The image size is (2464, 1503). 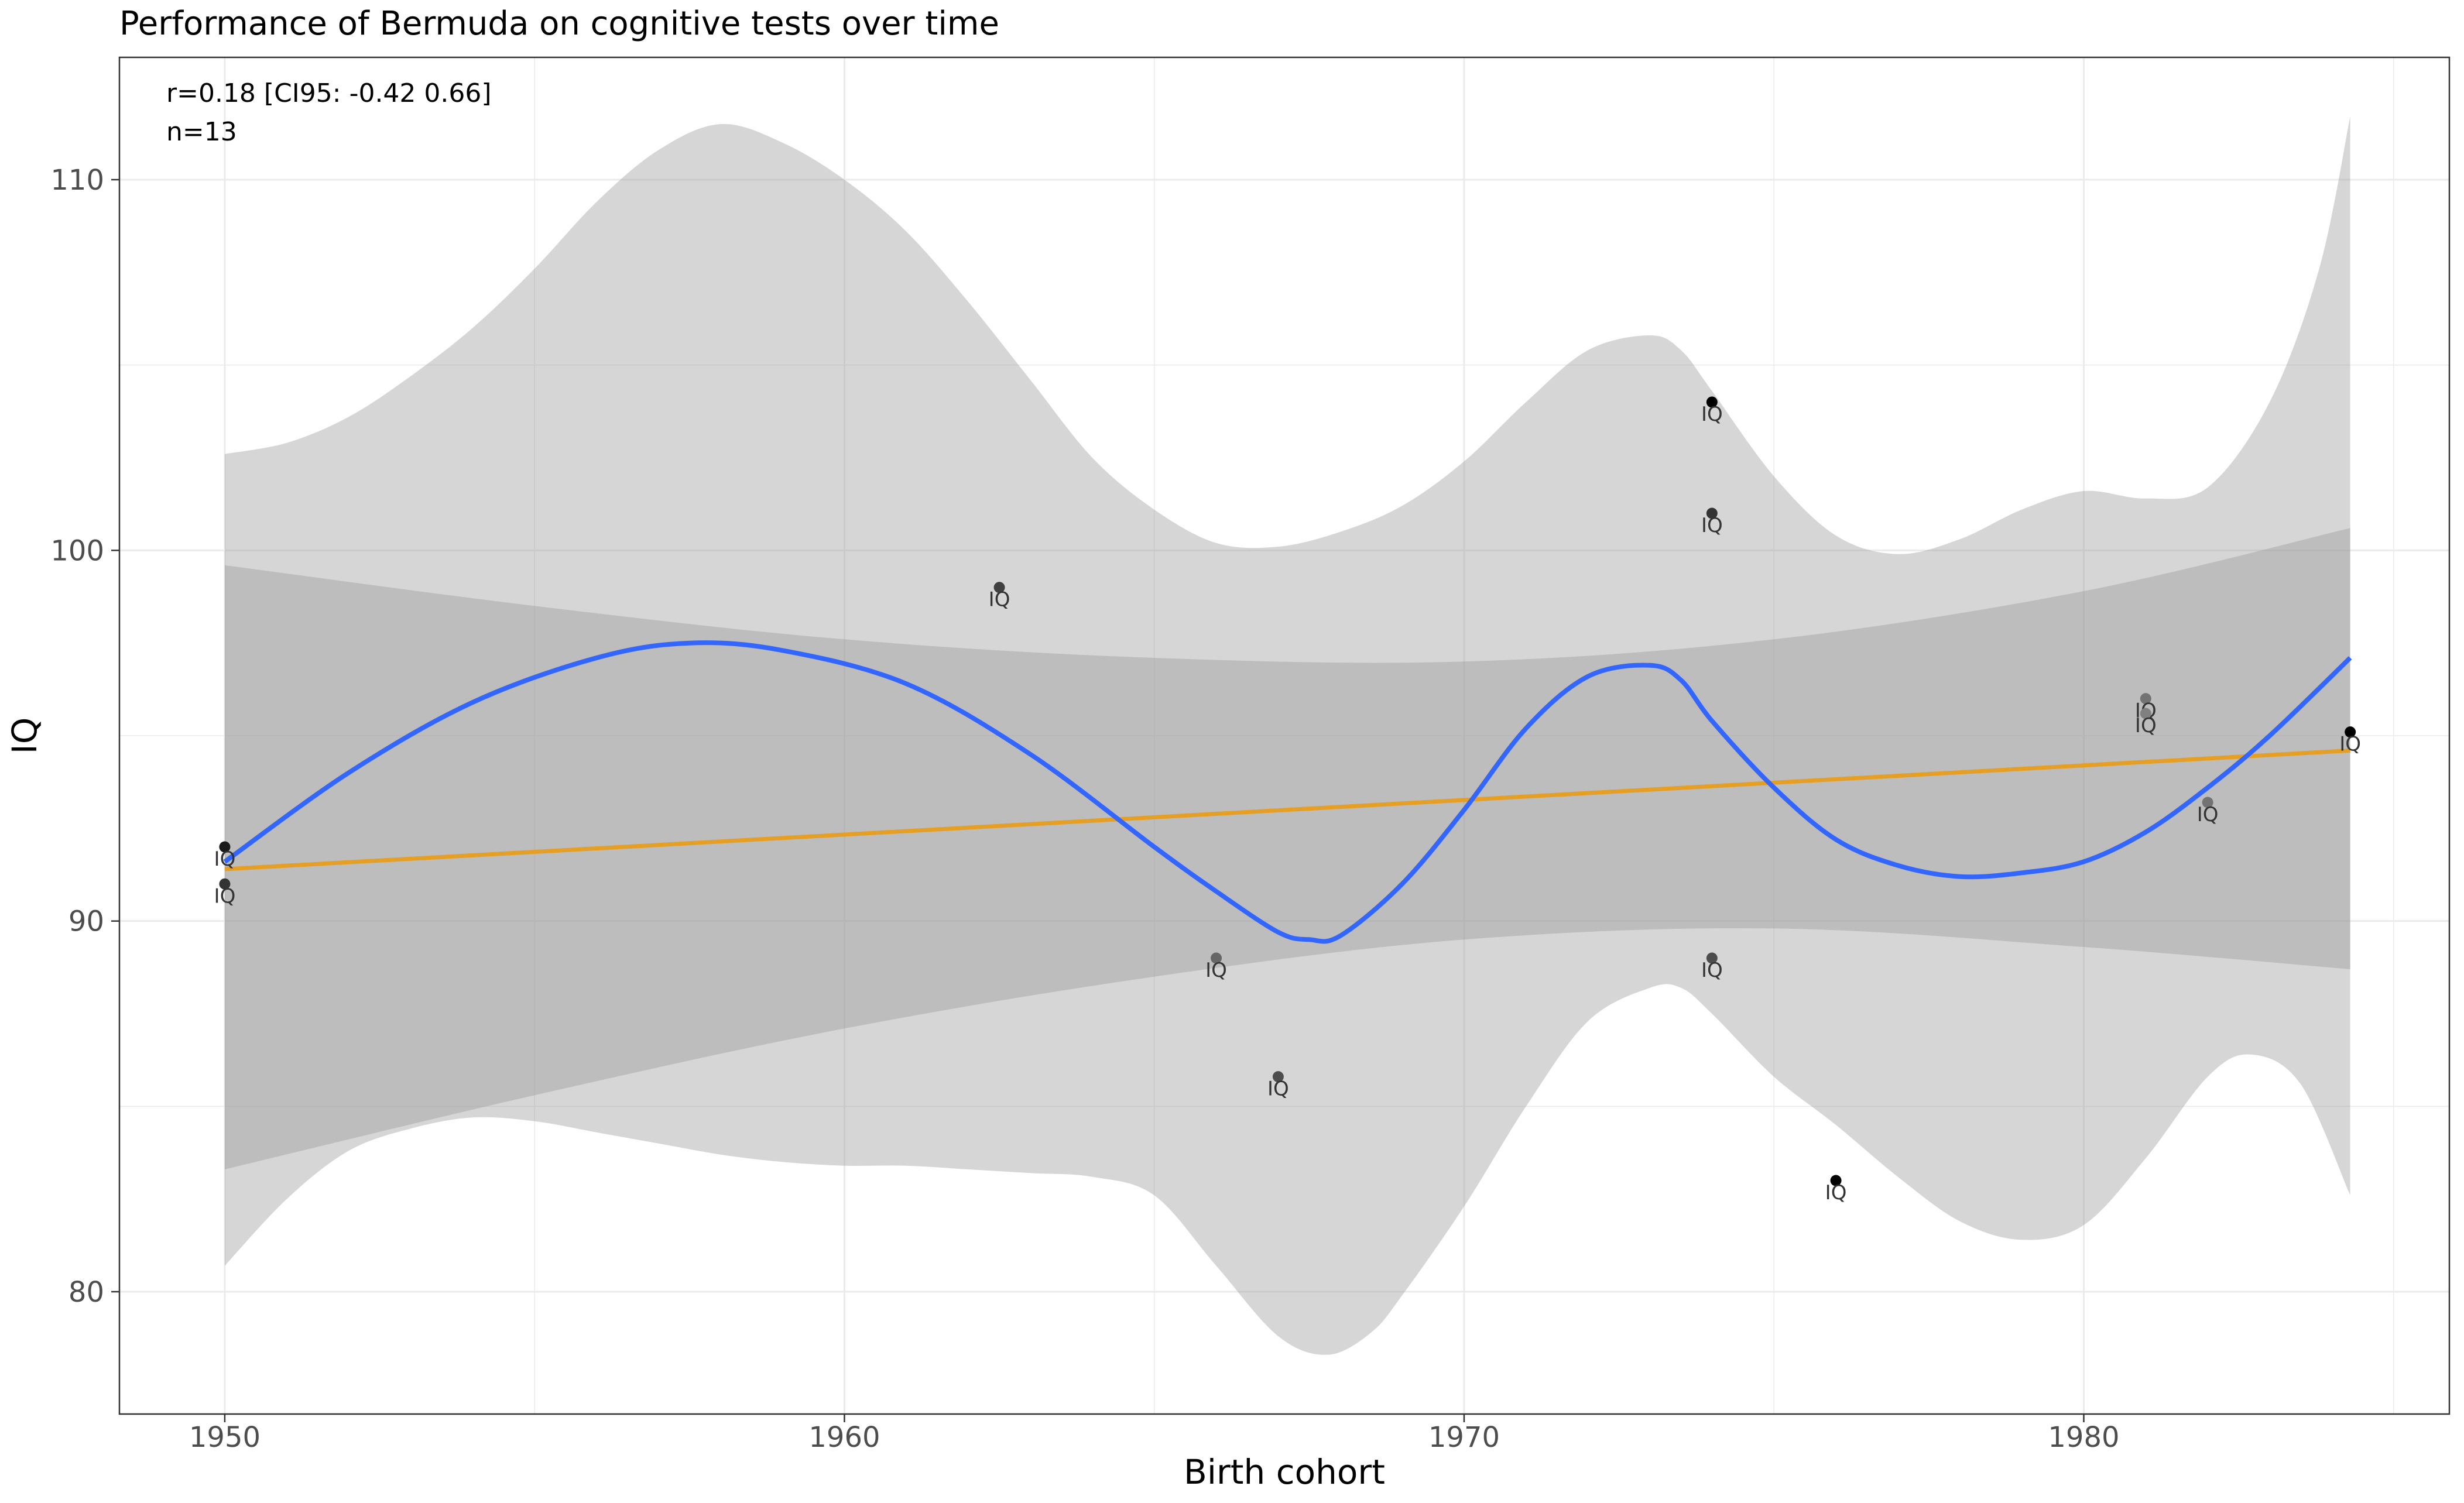 What do you see at coordinates (77, 550) in the screenshot?
I see `y-tick-label: 100` at bounding box center [77, 550].